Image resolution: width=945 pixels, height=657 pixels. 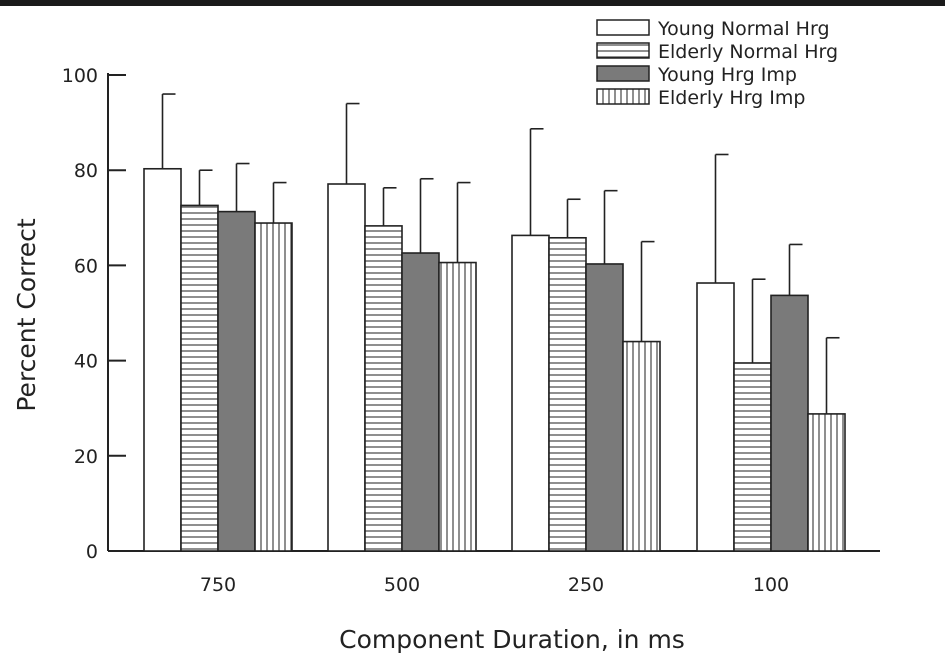 I want to click on legend-swatch-young-normal-hrg, so click(x=623, y=27).